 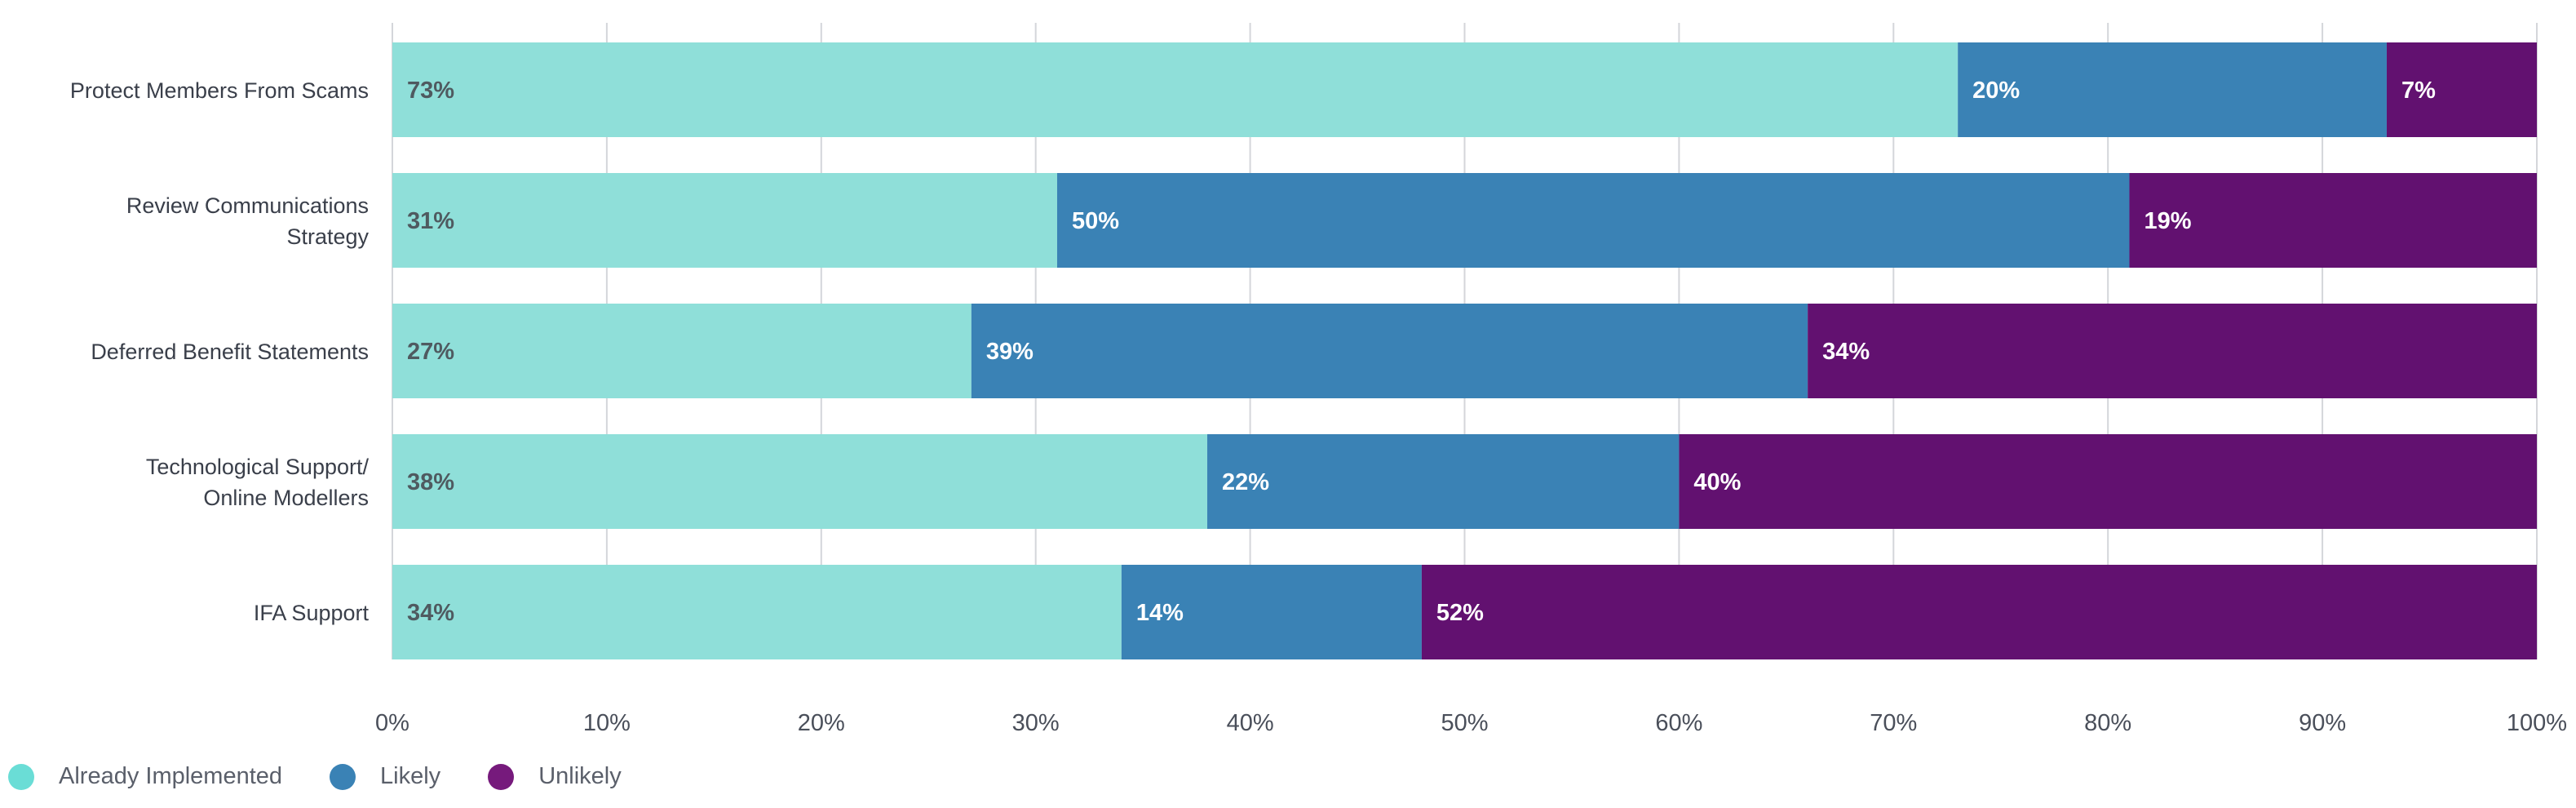 I want to click on x-tick-label: 100%, so click(x=2537, y=723).